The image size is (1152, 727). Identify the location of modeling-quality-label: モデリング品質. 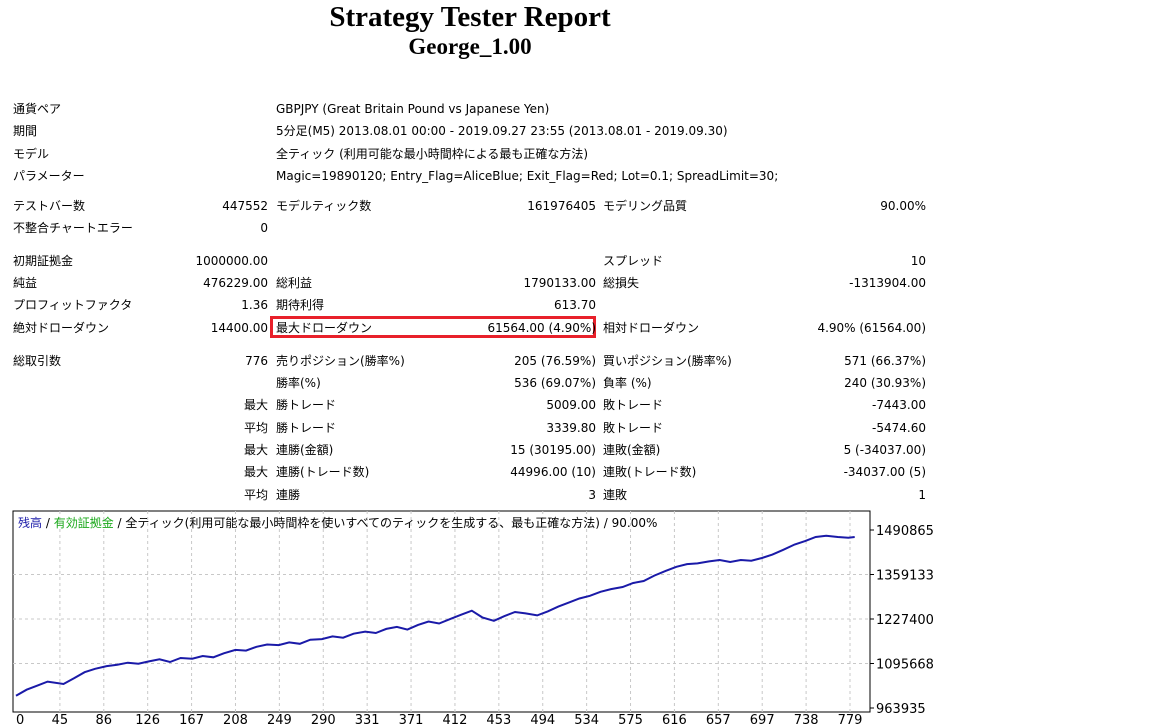
(645, 206).